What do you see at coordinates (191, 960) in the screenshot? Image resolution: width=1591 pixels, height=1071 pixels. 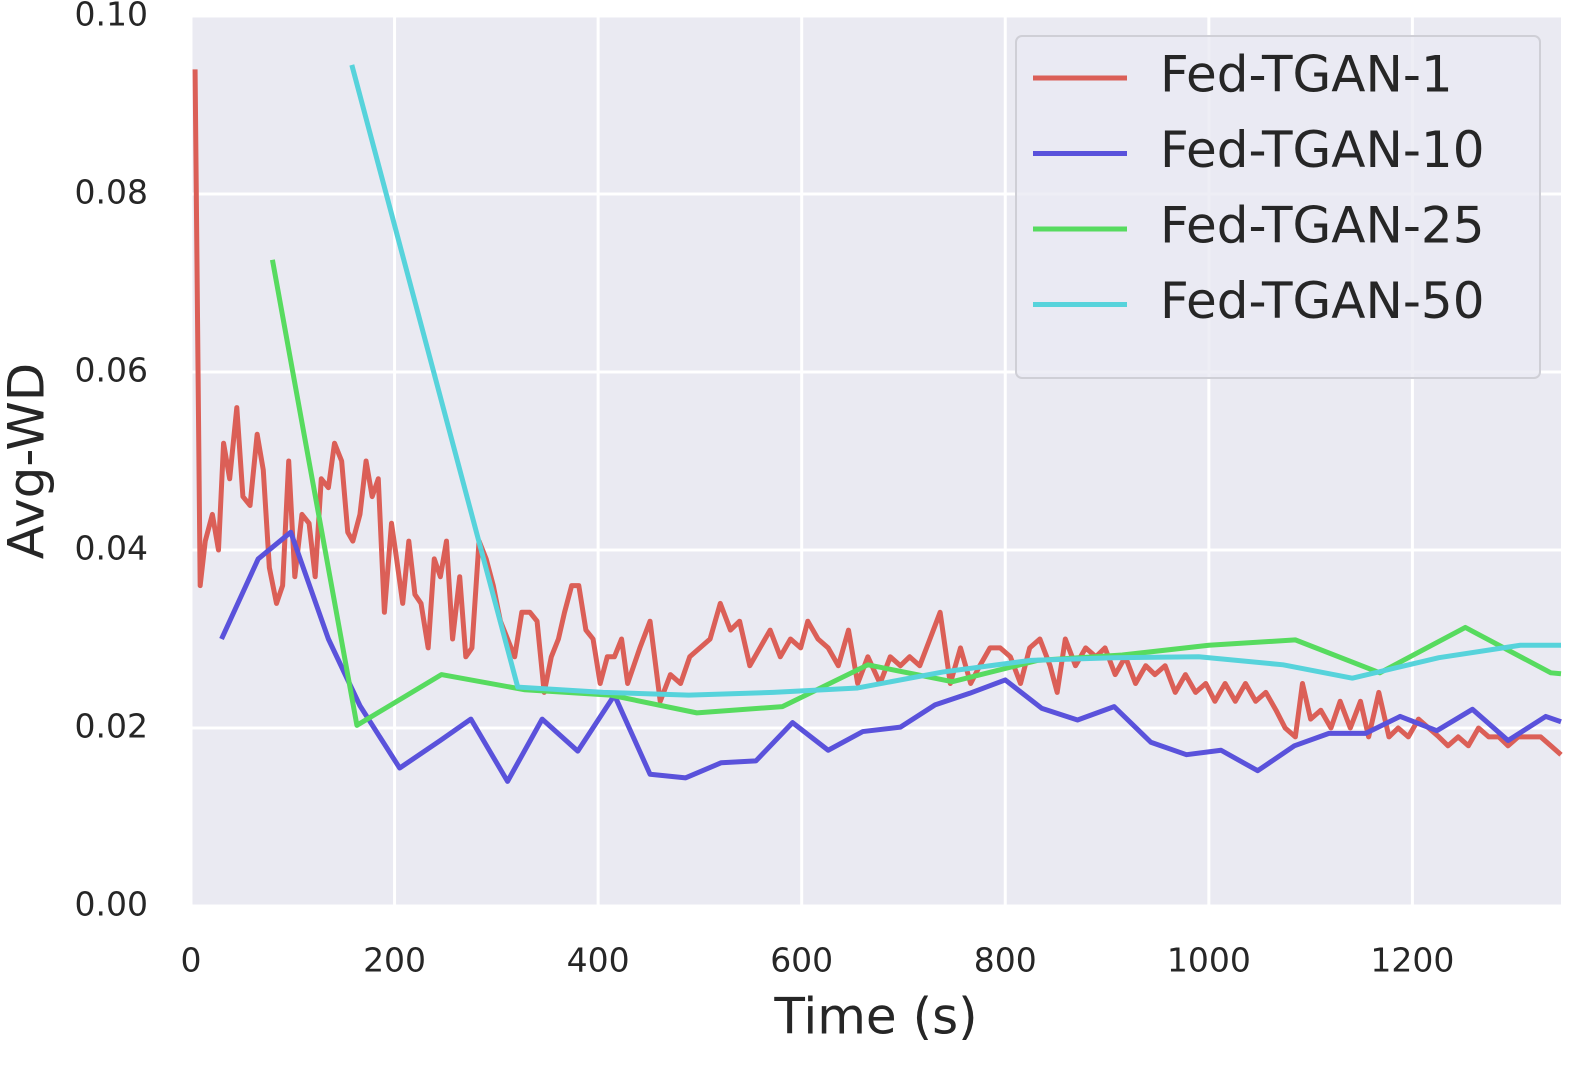 I see `x-tick-label: 0` at bounding box center [191, 960].